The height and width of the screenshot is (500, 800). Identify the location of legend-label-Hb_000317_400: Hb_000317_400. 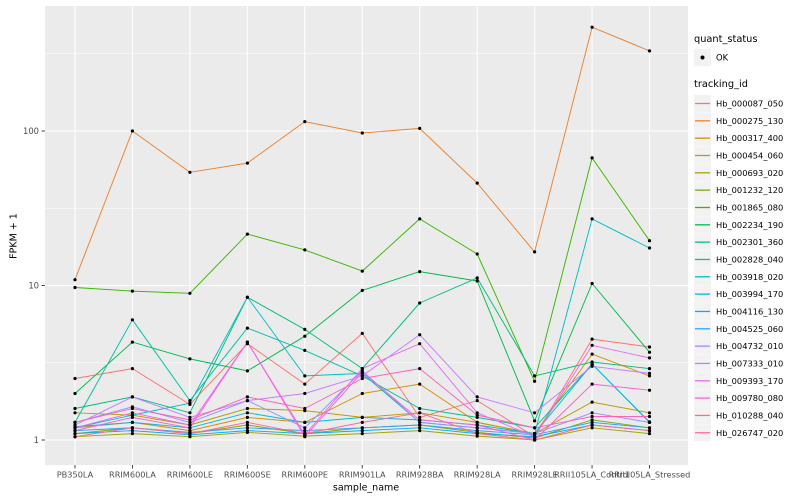
(749, 138).